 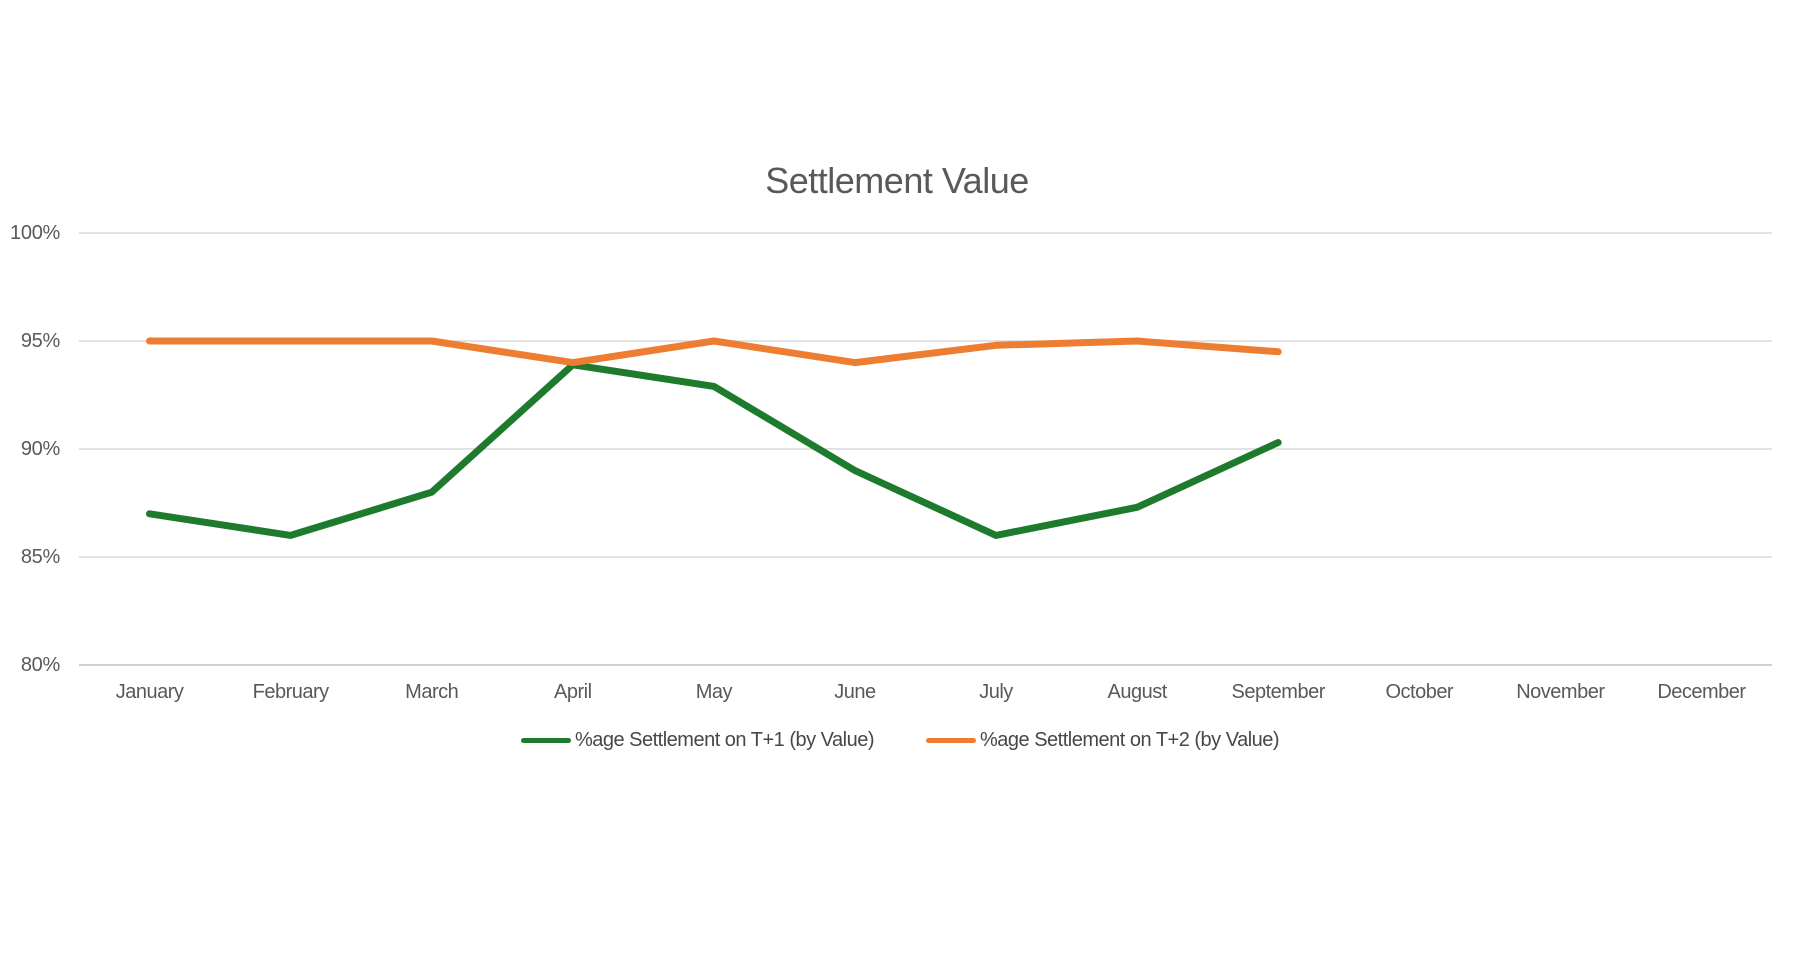 What do you see at coordinates (714, 692) in the screenshot?
I see `x-tick-label: May` at bounding box center [714, 692].